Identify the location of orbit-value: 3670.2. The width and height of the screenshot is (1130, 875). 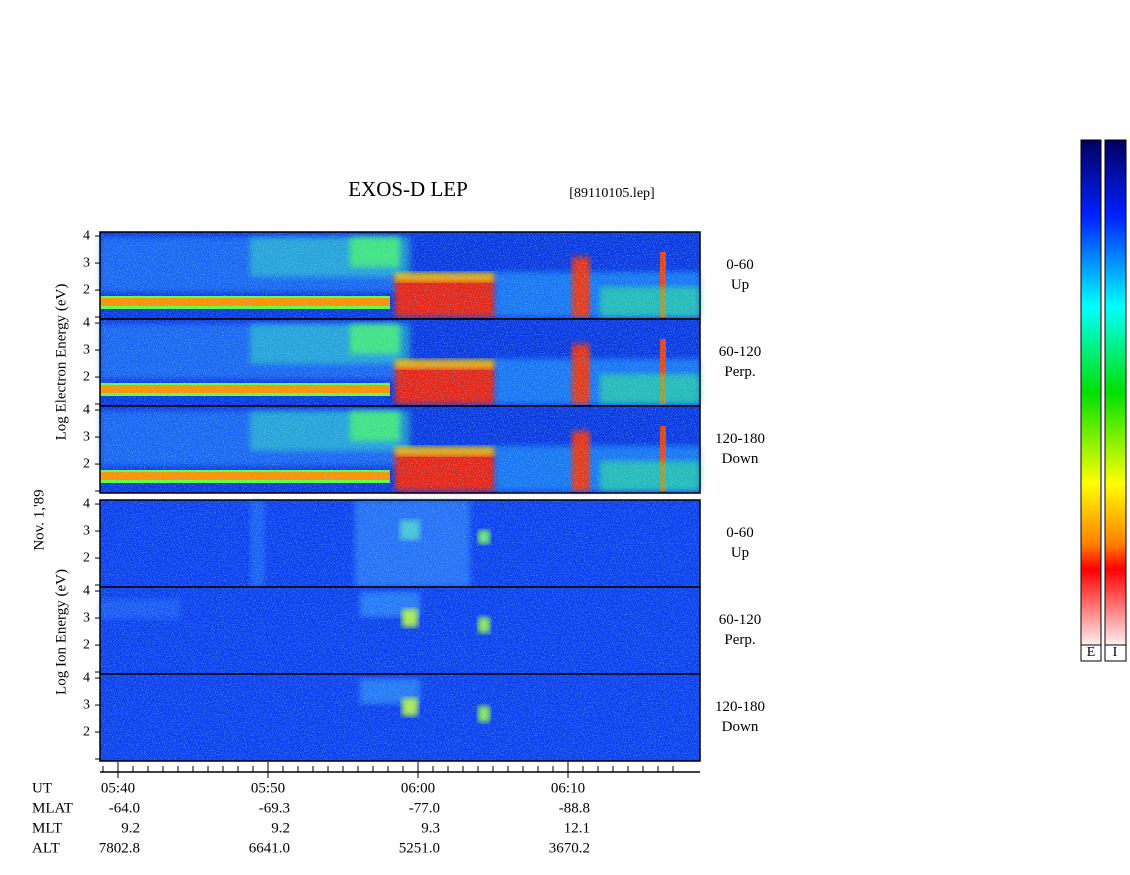
(569, 848).